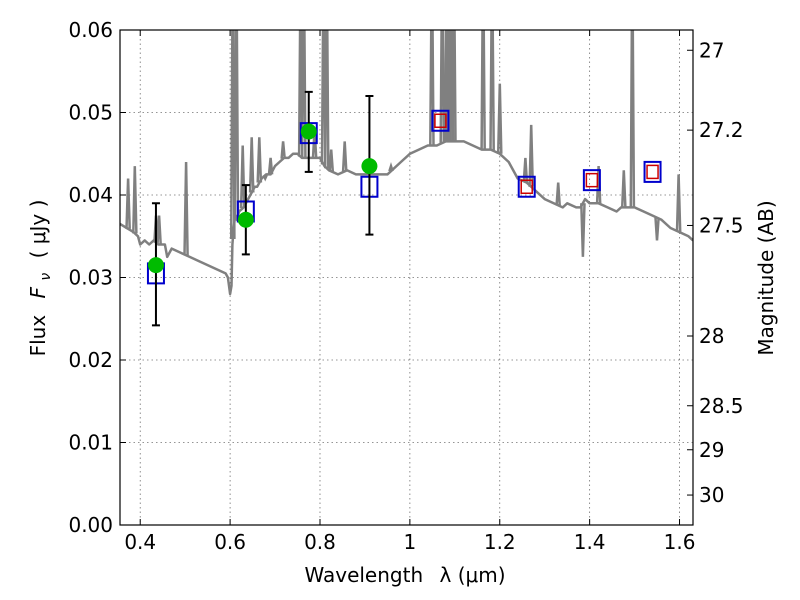 Image resolution: width=800 pixels, height=600 pixels. Describe the element at coordinates (90, 360) in the screenshot. I see `y-tick-label: 0.02` at that location.